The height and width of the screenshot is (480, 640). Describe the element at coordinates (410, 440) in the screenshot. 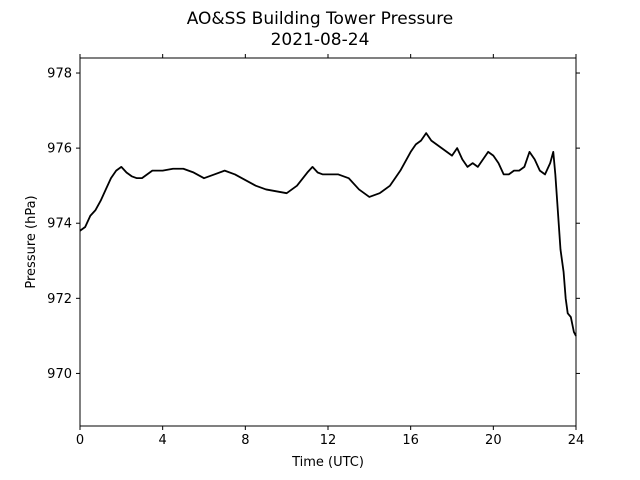

I see `x-tick-label: 16` at that location.